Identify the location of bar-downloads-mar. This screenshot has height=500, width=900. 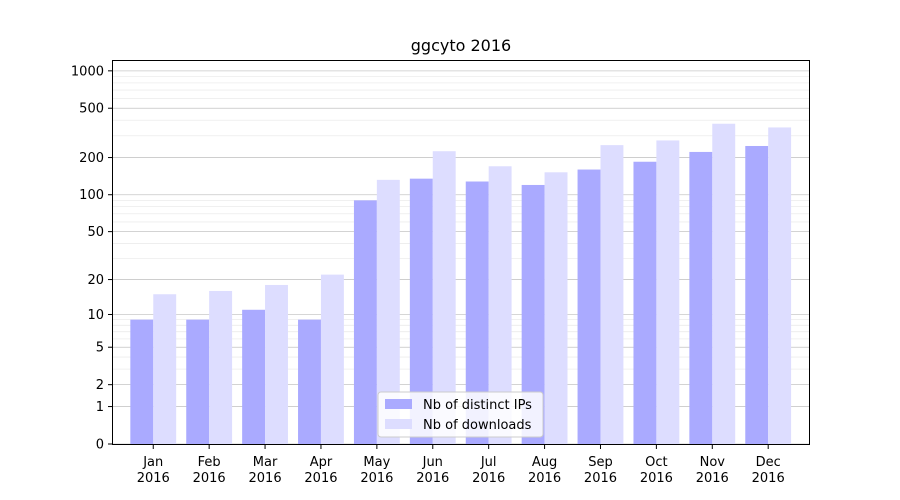
(276, 364).